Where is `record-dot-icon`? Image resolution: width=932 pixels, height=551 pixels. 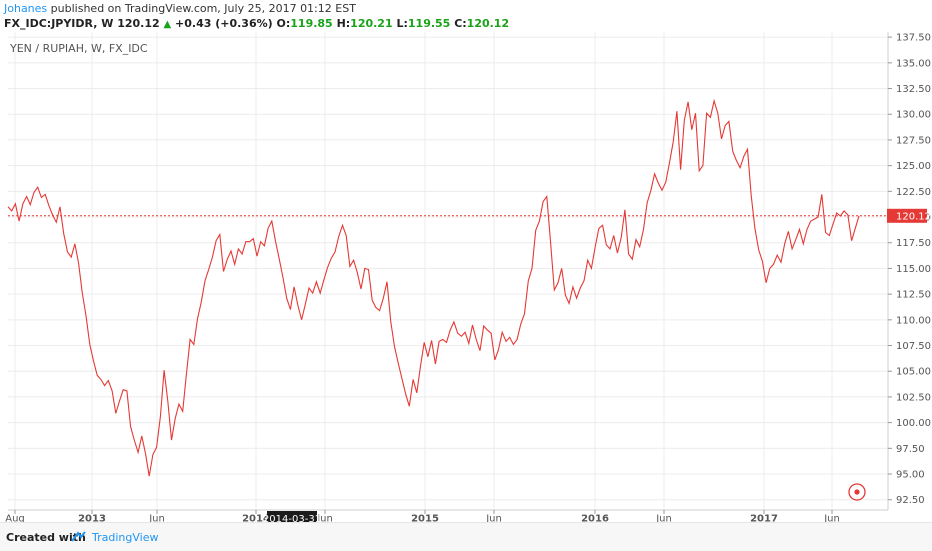
record-dot-icon is located at coordinates (857, 492).